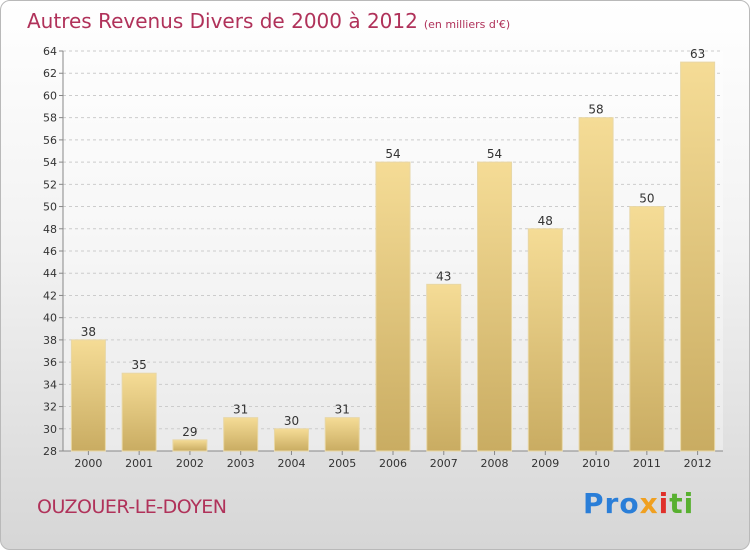  I want to click on data-label-2006: 54, so click(392, 154).